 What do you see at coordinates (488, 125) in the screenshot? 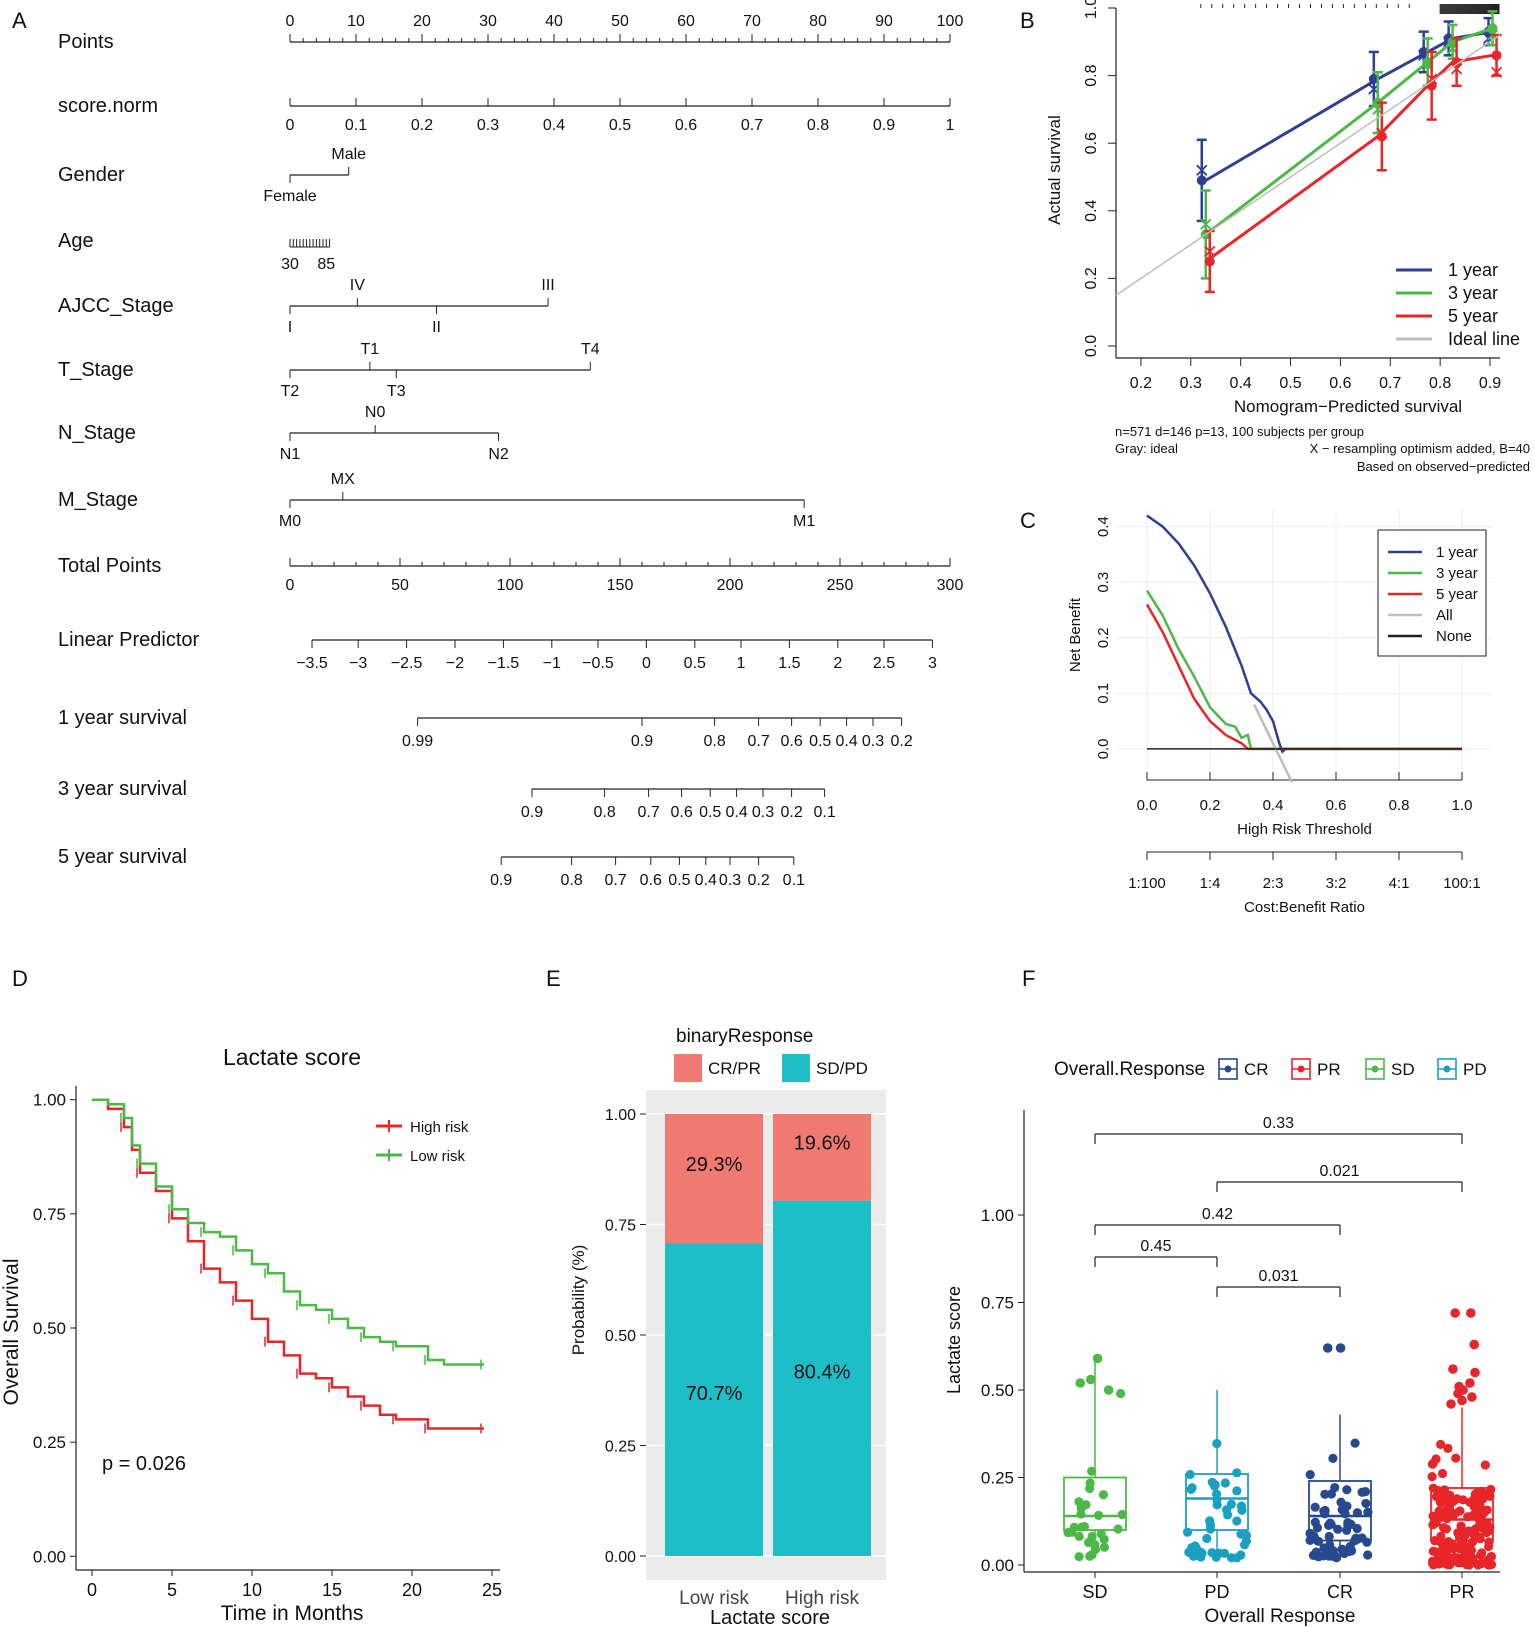
I see `score-tick-label: 0.3` at bounding box center [488, 125].